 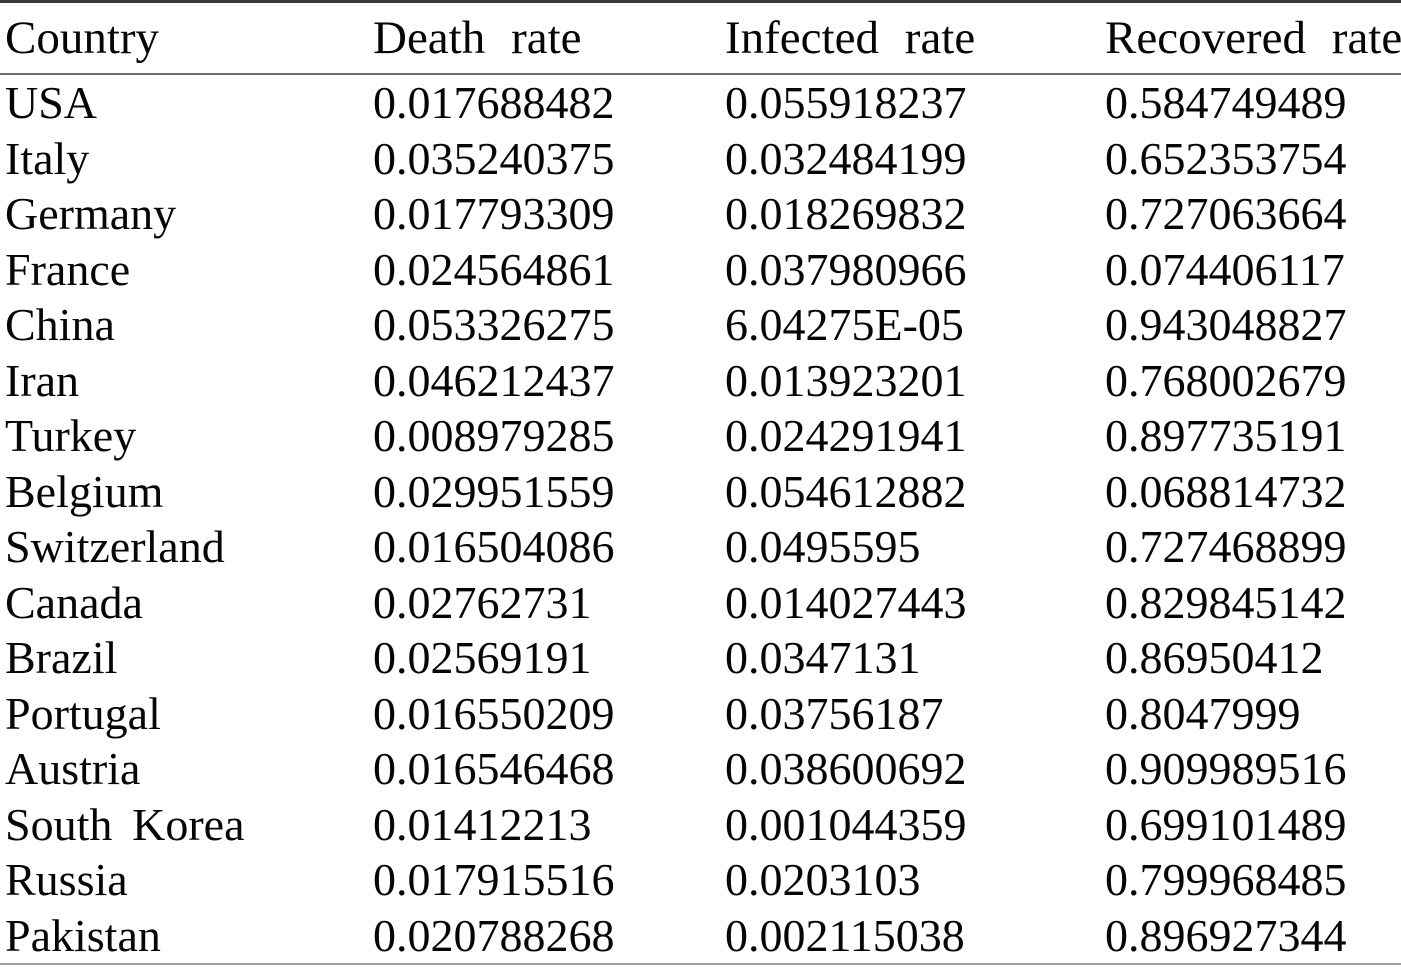 I want to click on table-row: Brazil 0.02569191 0.0347131 0.86950412, so click(x=700, y=658).